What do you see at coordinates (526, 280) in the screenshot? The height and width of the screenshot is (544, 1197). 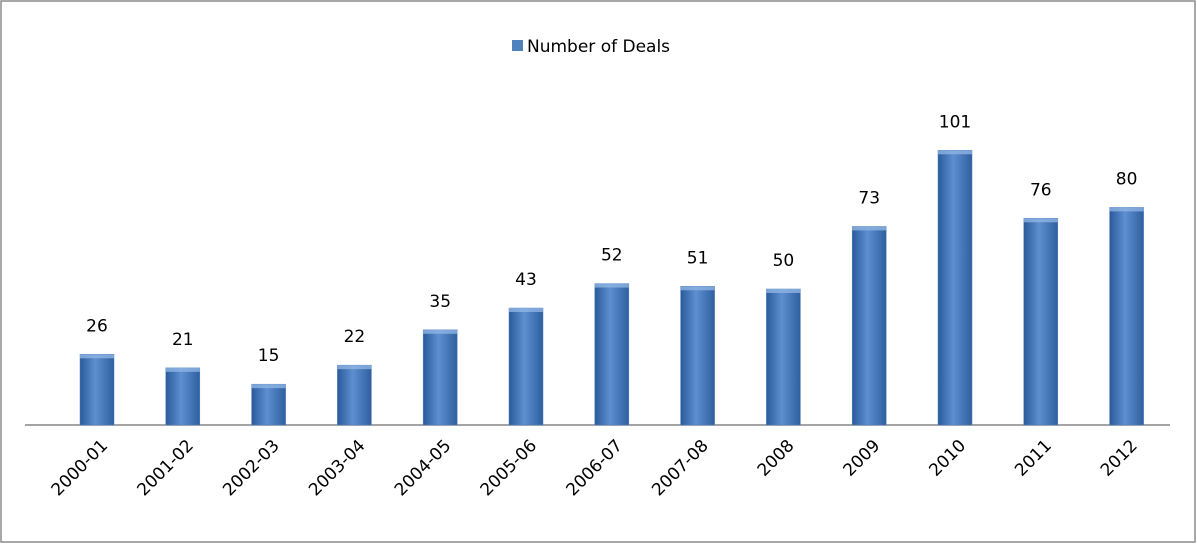 I see `data-label: 43` at bounding box center [526, 280].